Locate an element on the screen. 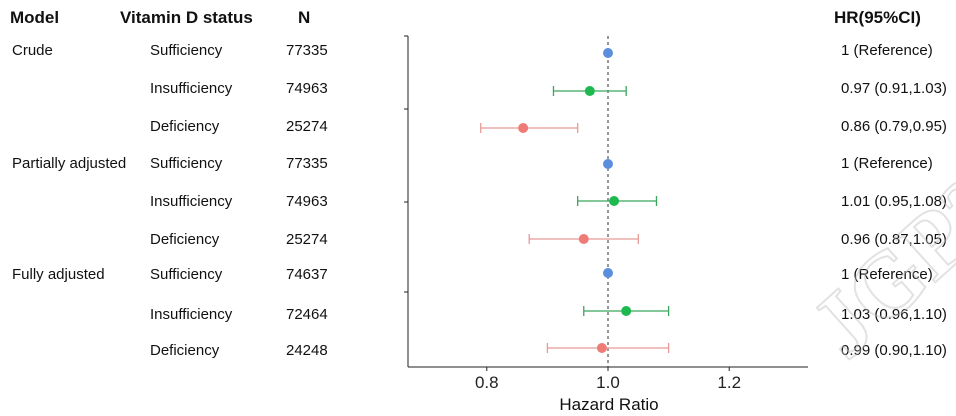  row-n-value: 74637 is located at coordinates (307, 274).